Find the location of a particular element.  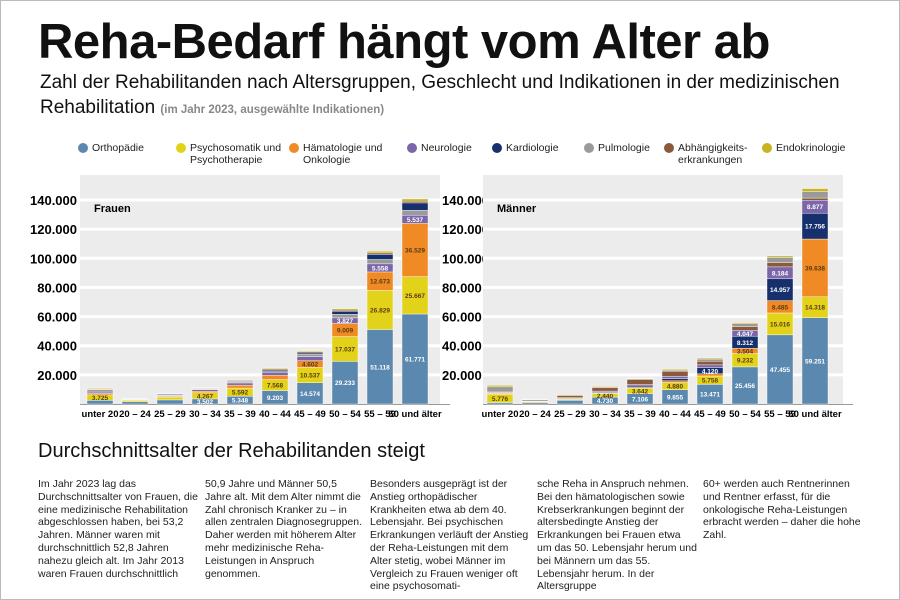

x-tick-label: 55 – 59 is located at coordinates (380, 414).